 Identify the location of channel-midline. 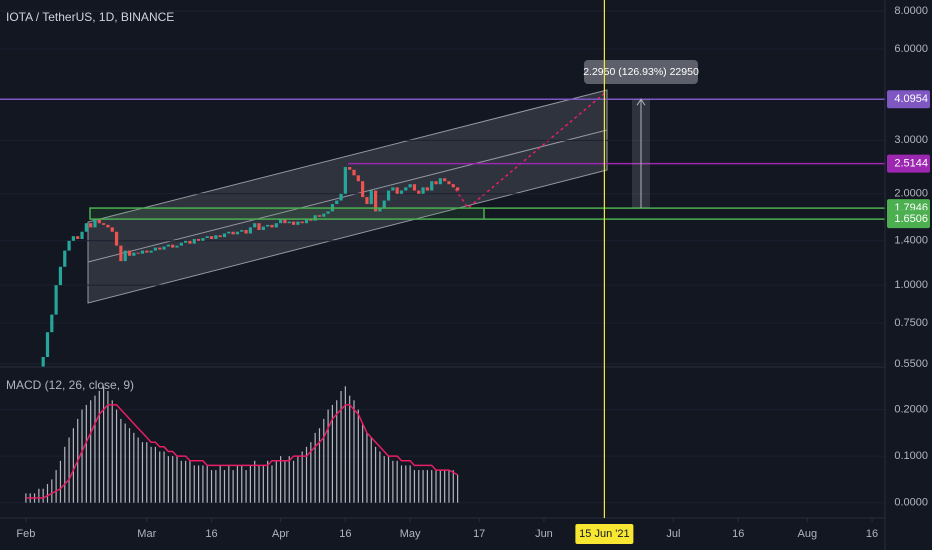
(347, 196).